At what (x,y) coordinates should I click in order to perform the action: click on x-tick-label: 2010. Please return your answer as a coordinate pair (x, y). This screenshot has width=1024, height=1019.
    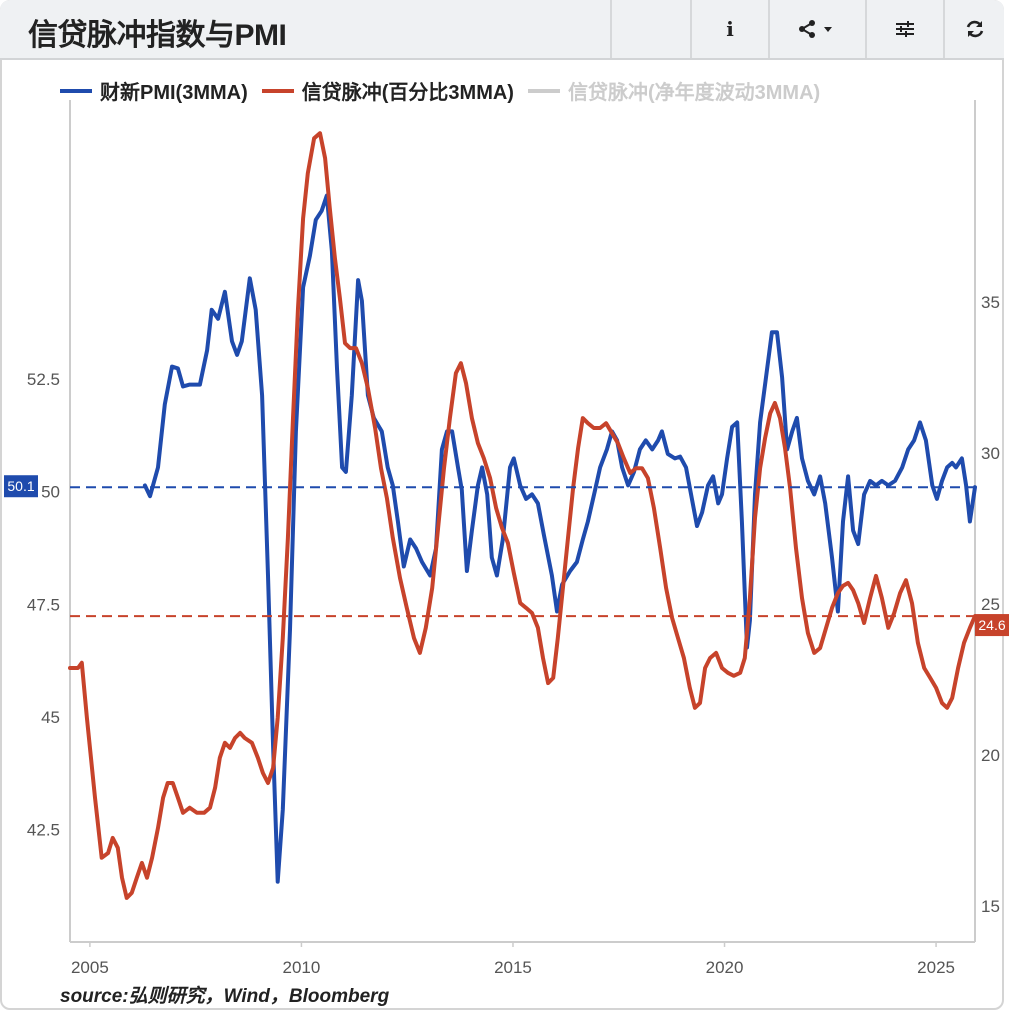
    Looking at the image, I should click on (302, 967).